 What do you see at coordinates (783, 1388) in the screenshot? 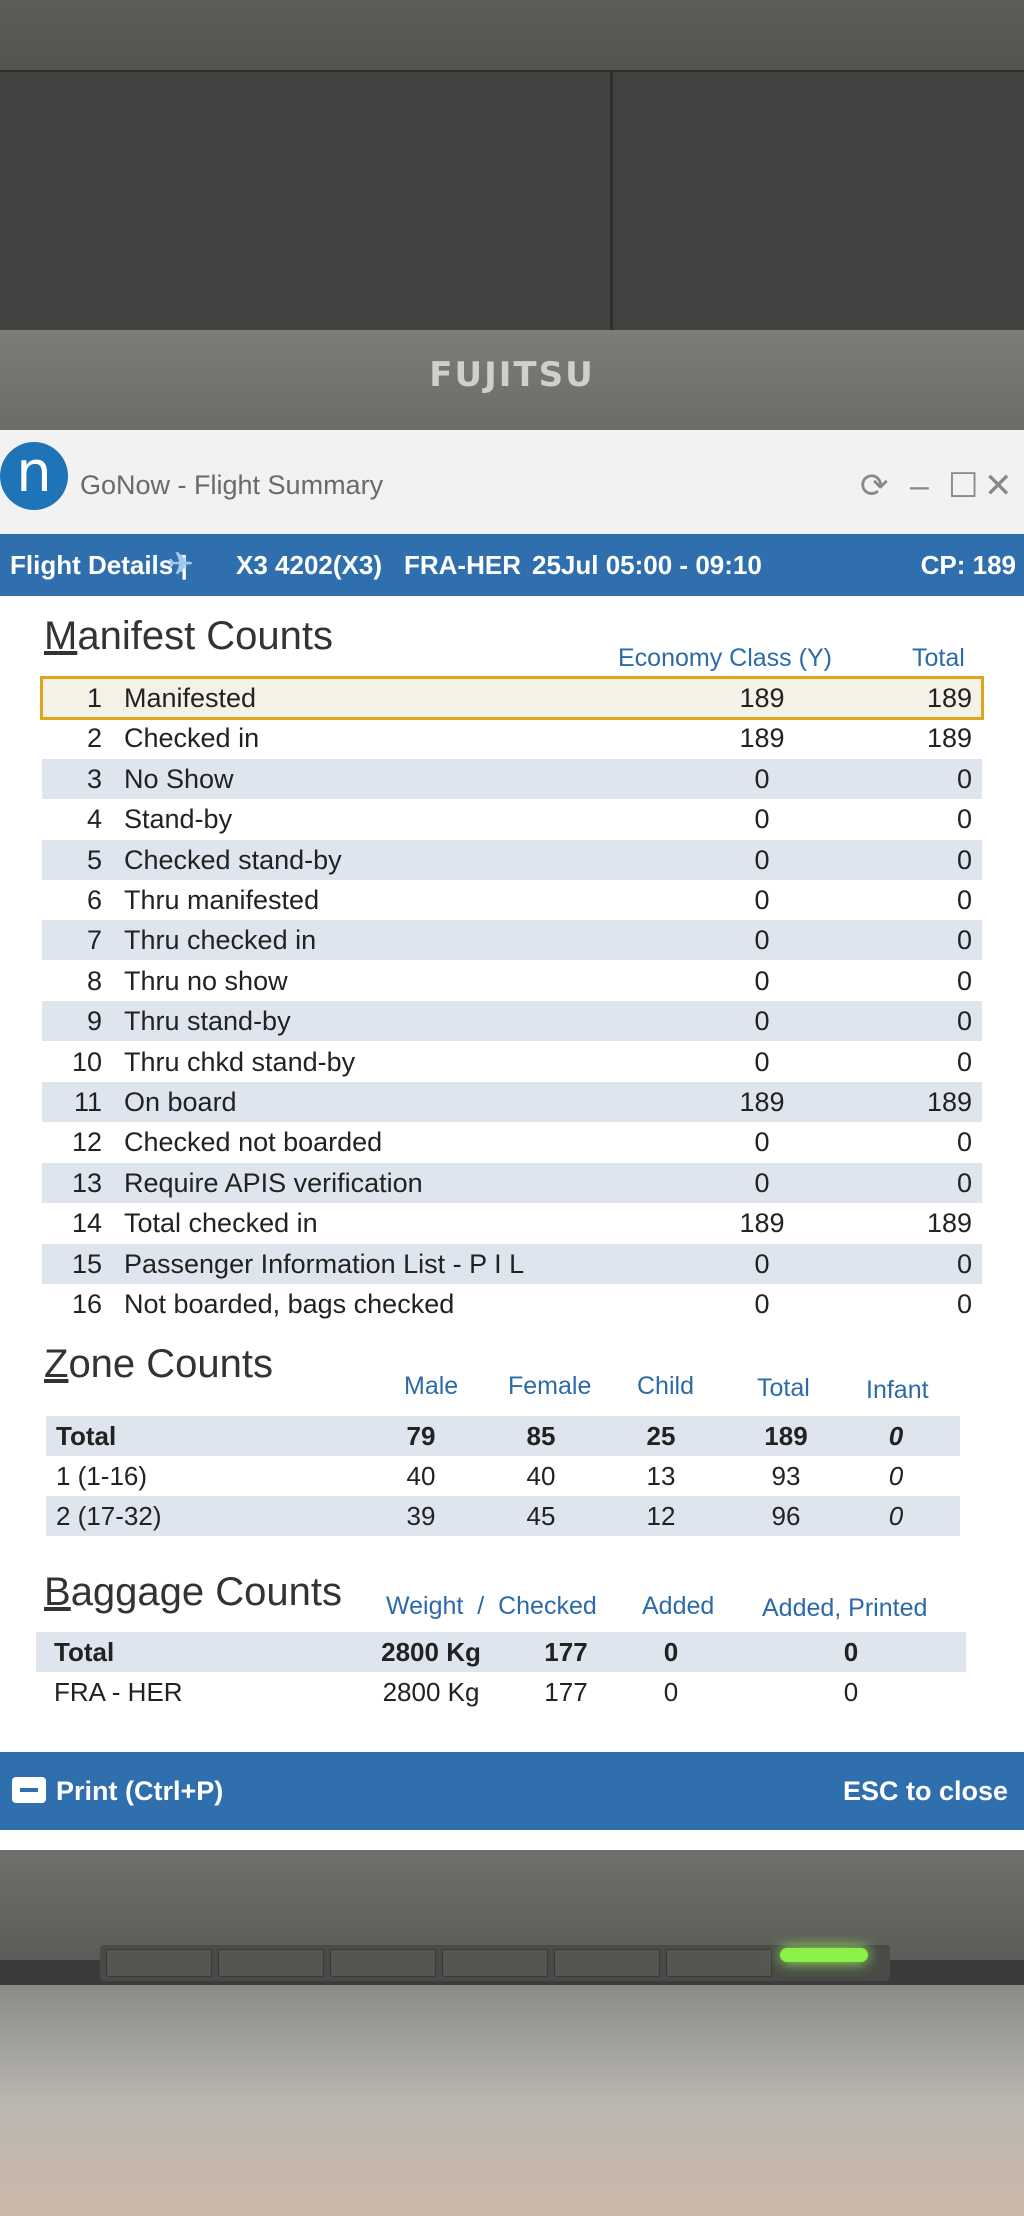
I see `col-header-zone-total: Total` at bounding box center [783, 1388].